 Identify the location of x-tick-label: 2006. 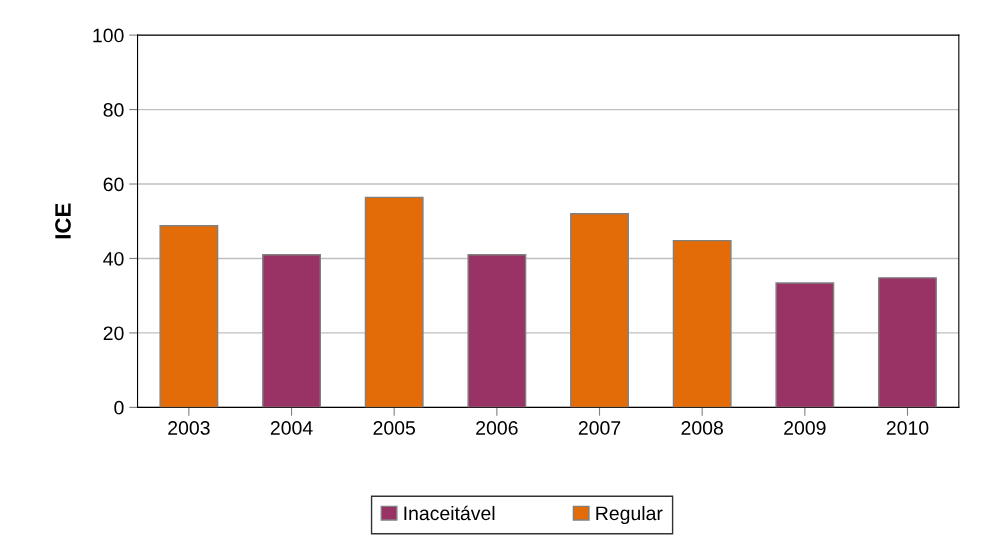
(497, 428).